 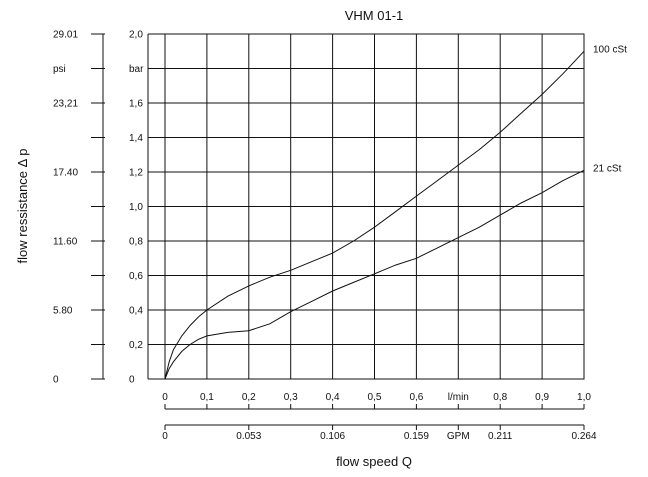 What do you see at coordinates (458, 397) in the screenshot?
I see `lmin-tick-label: l/min` at bounding box center [458, 397].